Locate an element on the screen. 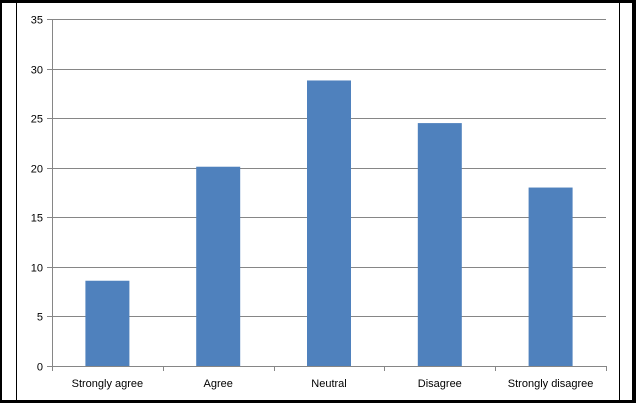 This screenshot has width=636, height=405. bar-disagree is located at coordinates (439, 244).